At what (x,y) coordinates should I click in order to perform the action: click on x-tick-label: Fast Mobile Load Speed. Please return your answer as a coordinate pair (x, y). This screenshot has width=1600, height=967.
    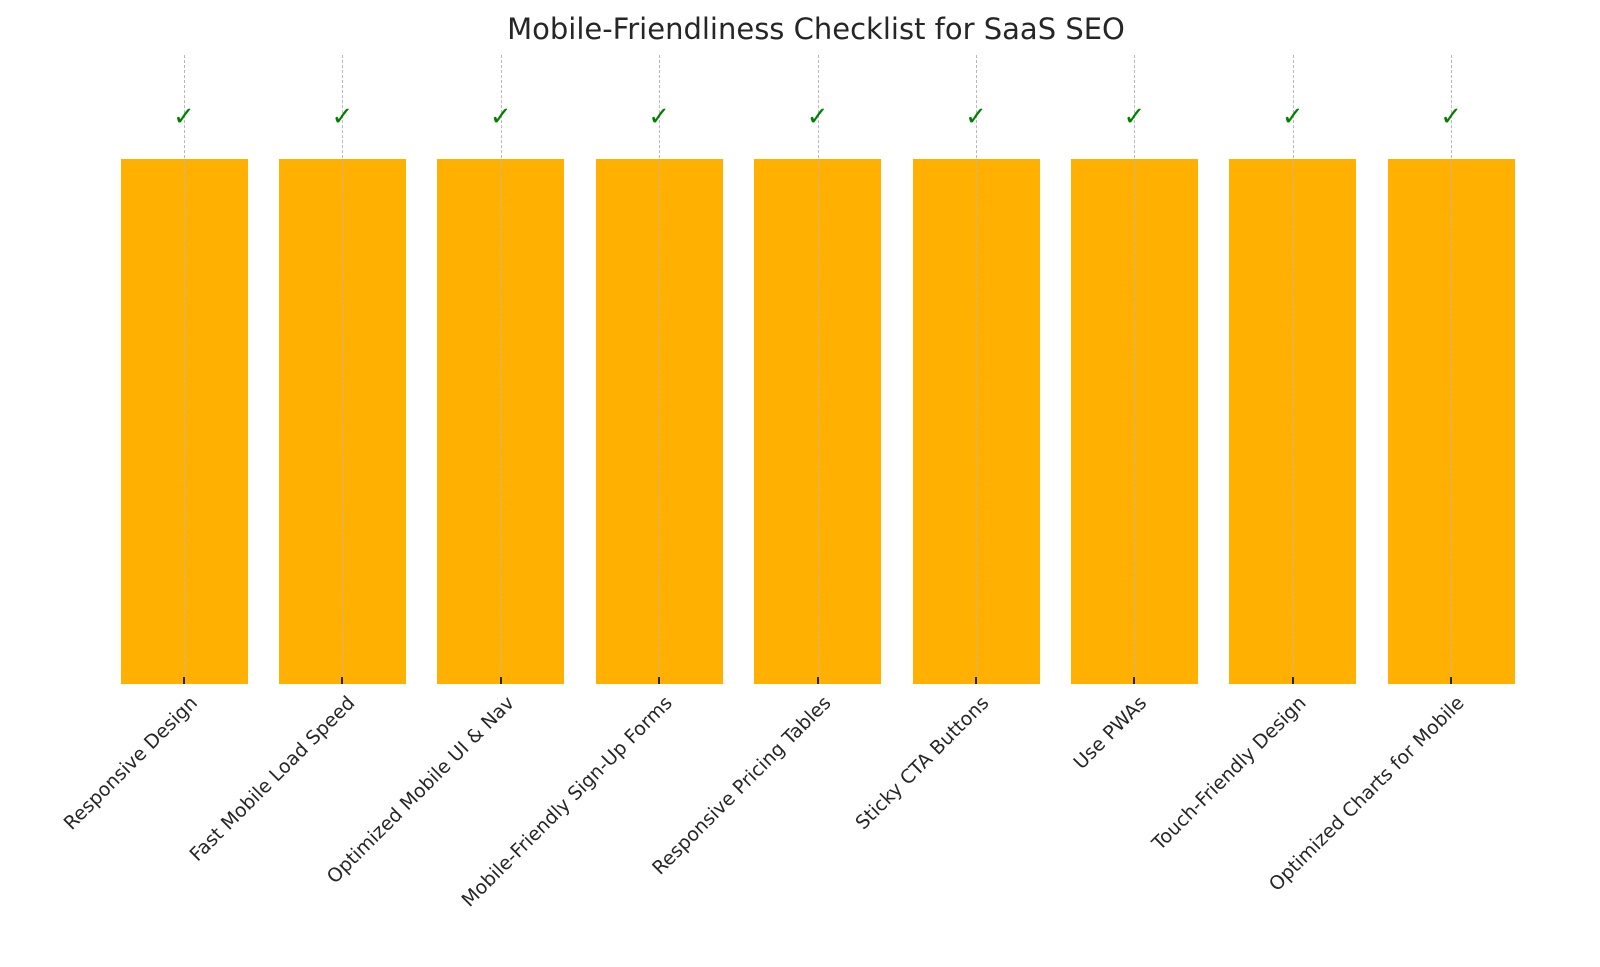
    Looking at the image, I should click on (272, 779).